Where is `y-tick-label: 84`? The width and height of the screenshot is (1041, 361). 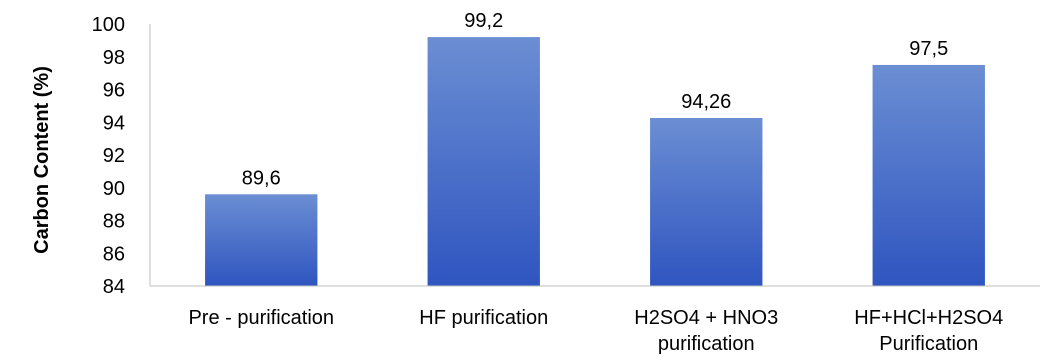 y-tick-label: 84 is located at coordinates (114, 287).